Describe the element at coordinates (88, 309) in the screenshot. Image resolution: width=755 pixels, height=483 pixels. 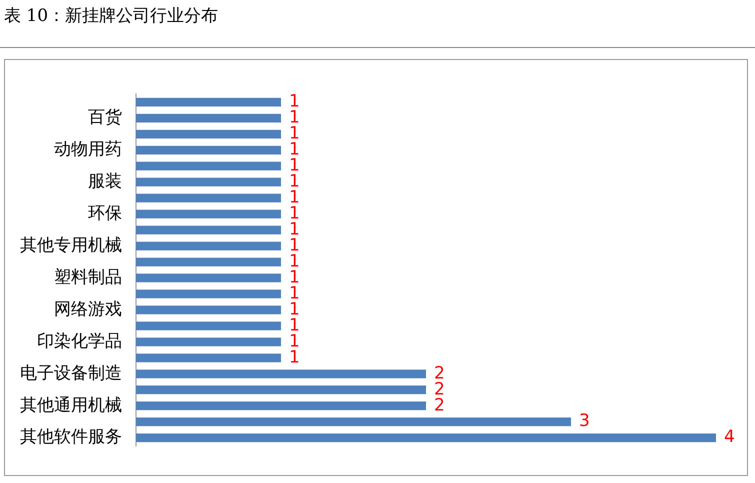
I see `y-tick-label: 网络游戏` at that location.